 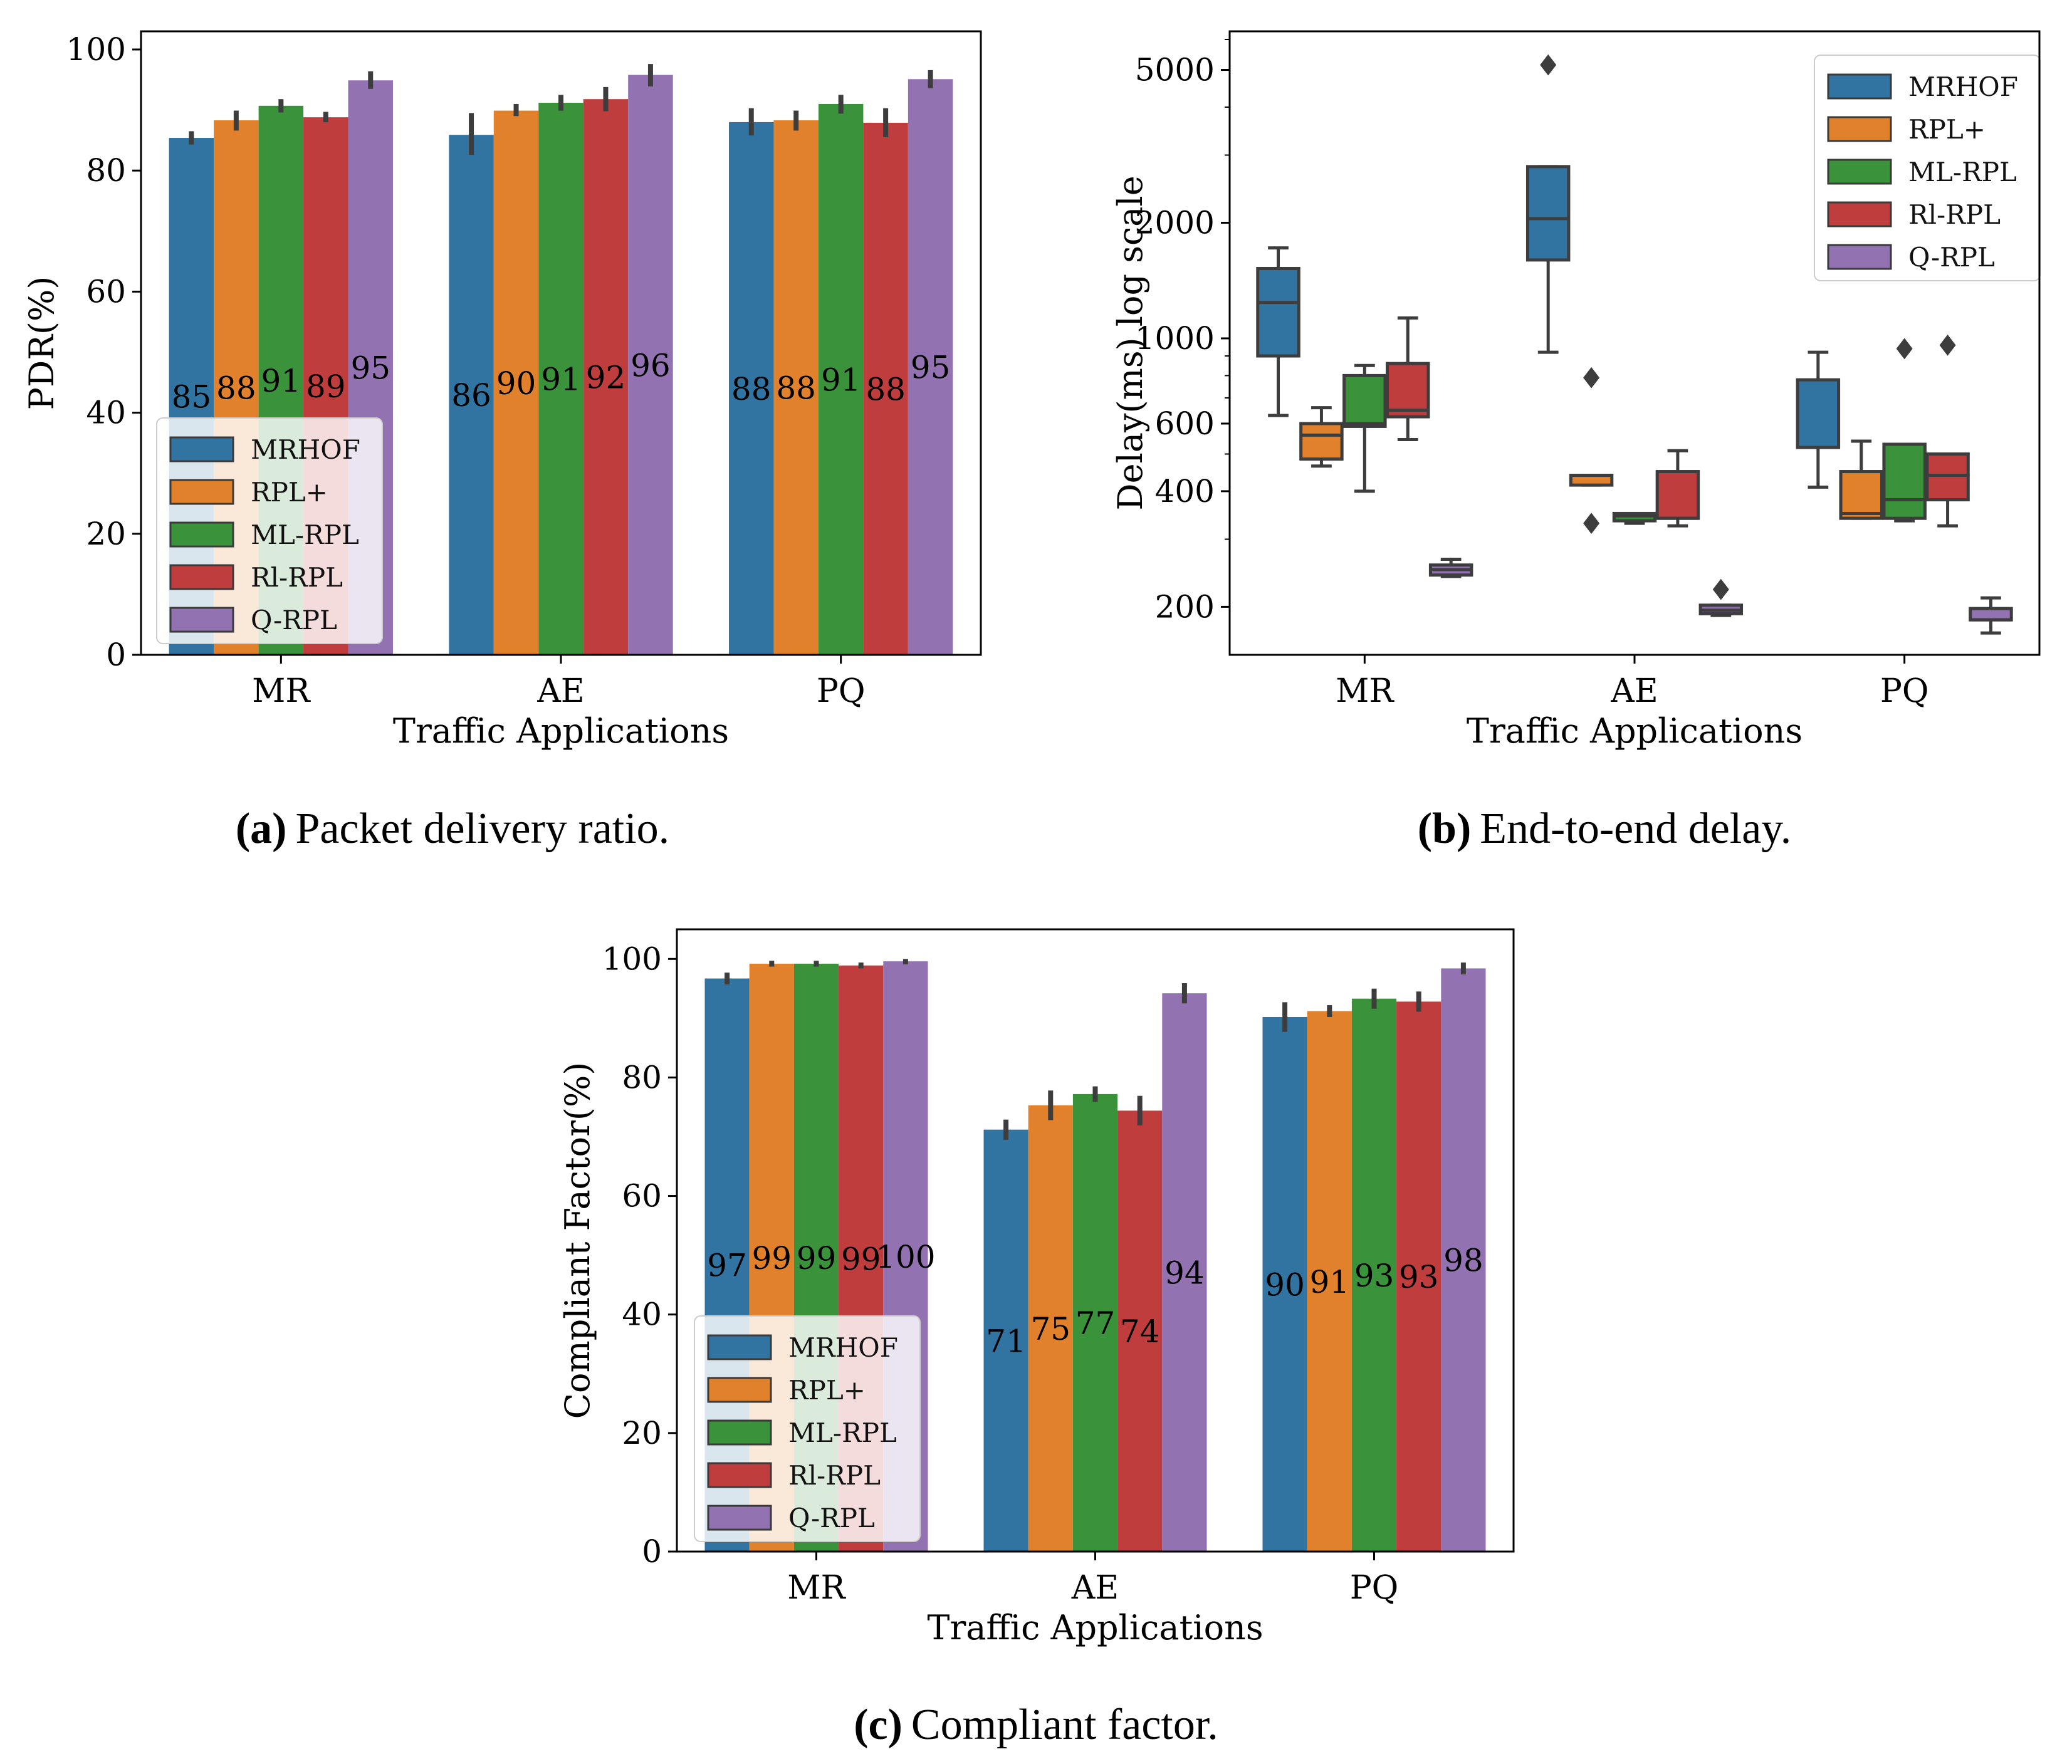 I want to click on cf-bar-label: 77, so click(x=1095, y=1323).